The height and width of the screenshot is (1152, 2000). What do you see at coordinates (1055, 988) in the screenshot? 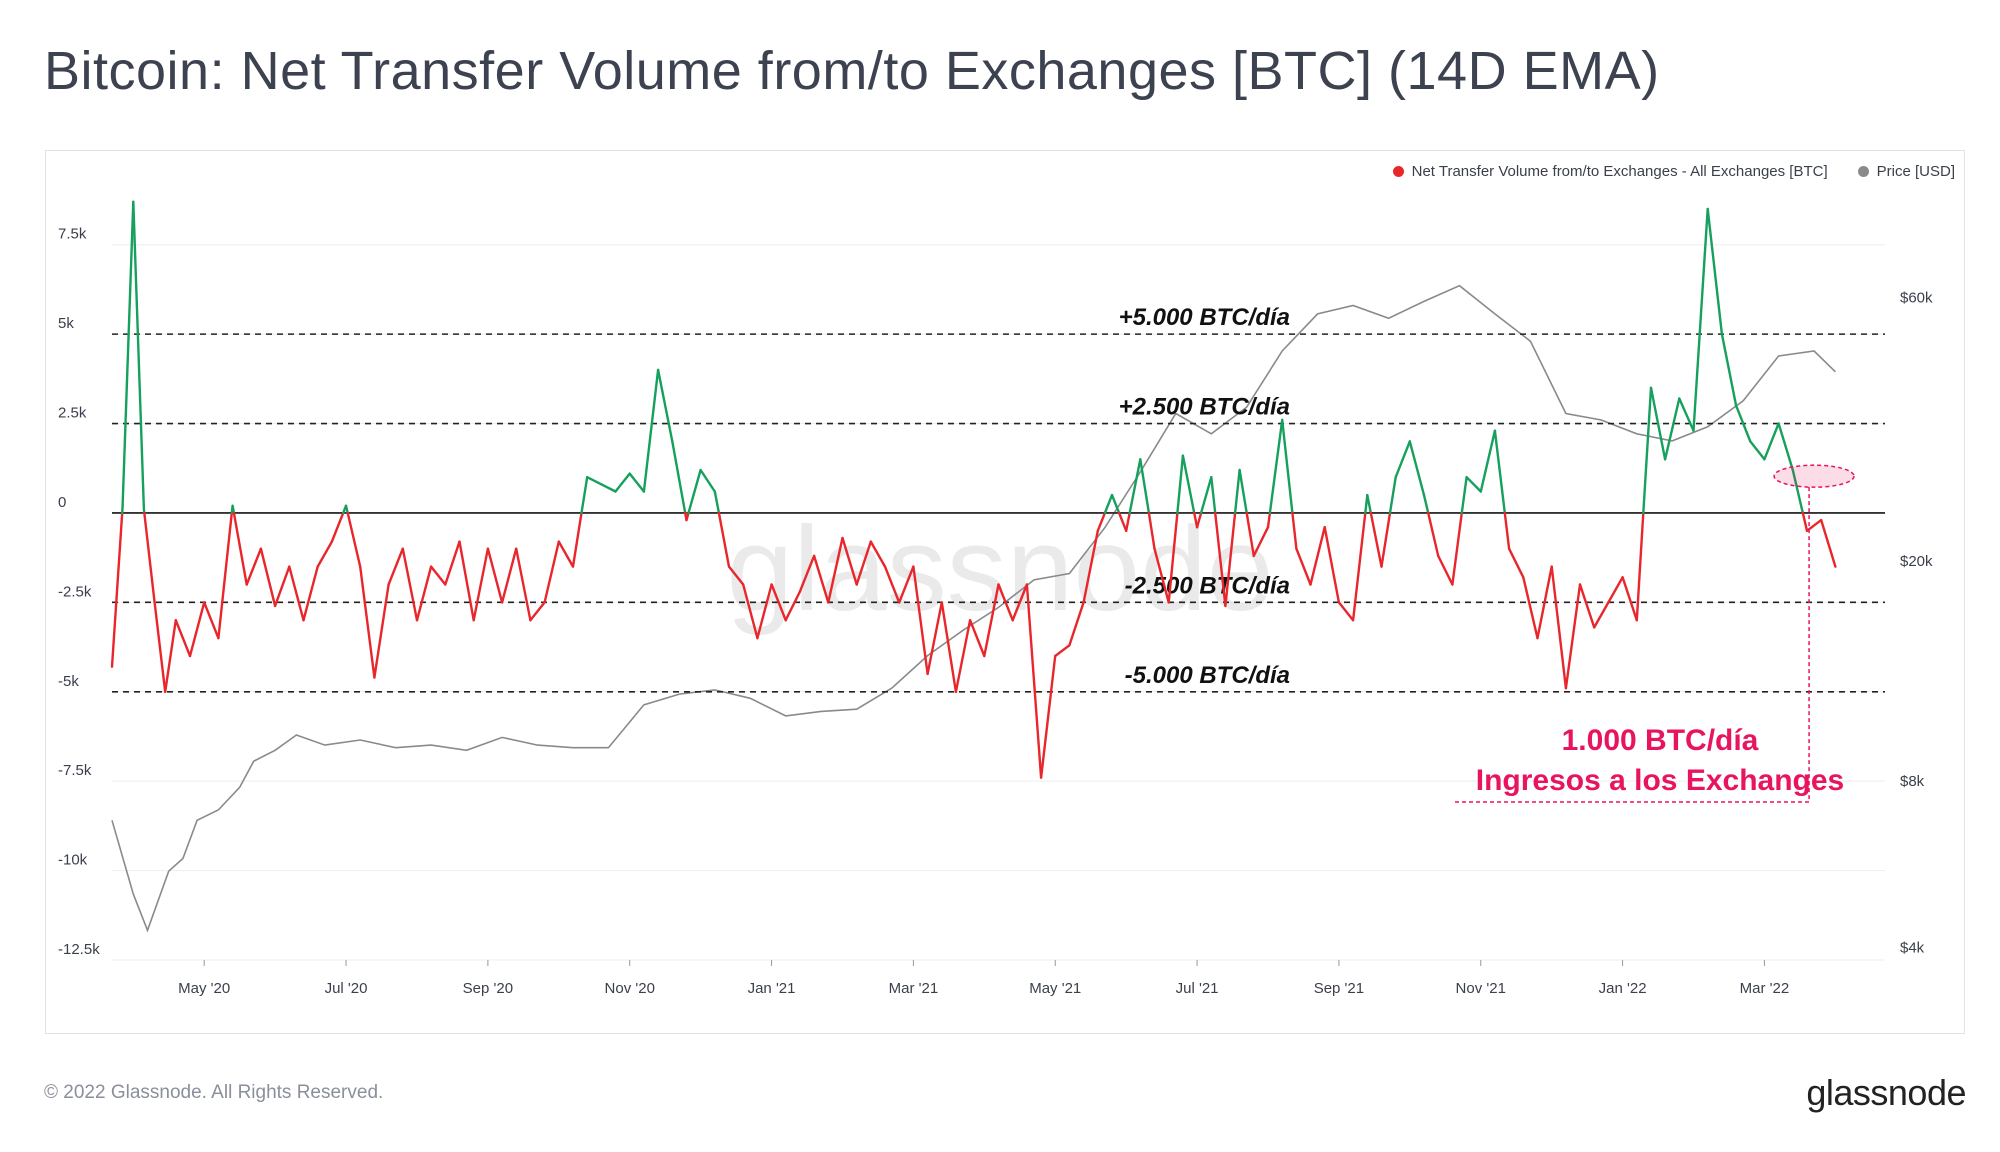
I see `x-tick-label: May '21` at bounding box center [1055, 988].